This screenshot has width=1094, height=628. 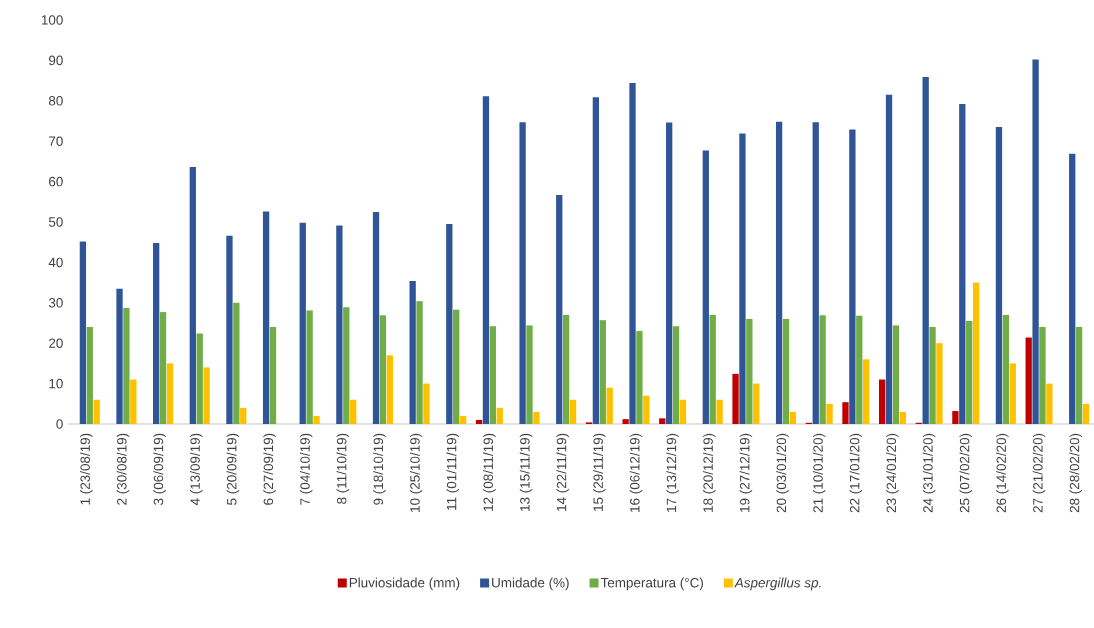 What do you see at coordinates (562, 472) in the screenshot?
I see `x-tick-label: 14 (22/11/19)` at bounding box center [562, 472].